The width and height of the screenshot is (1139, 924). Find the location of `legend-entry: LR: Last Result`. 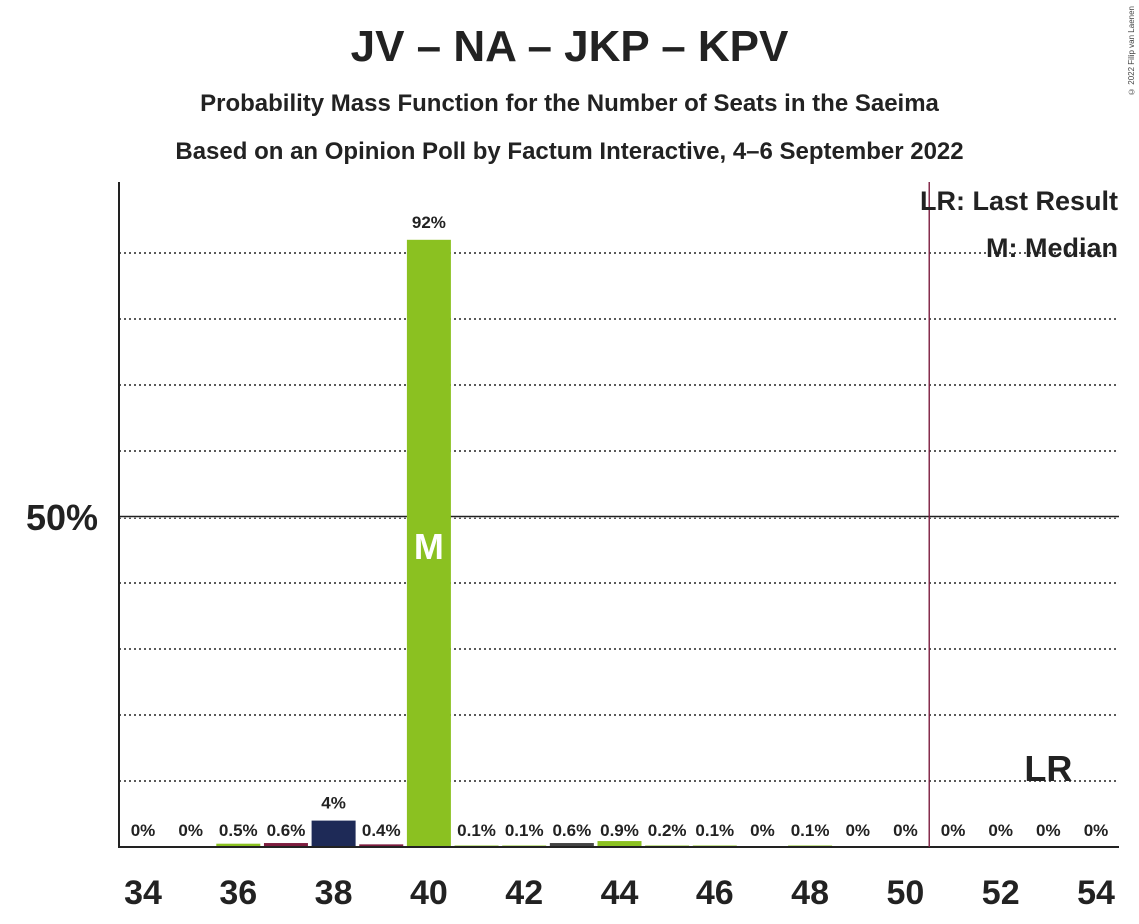

legend-entry: LR: Last Result is located at coordinates (1019, 201).